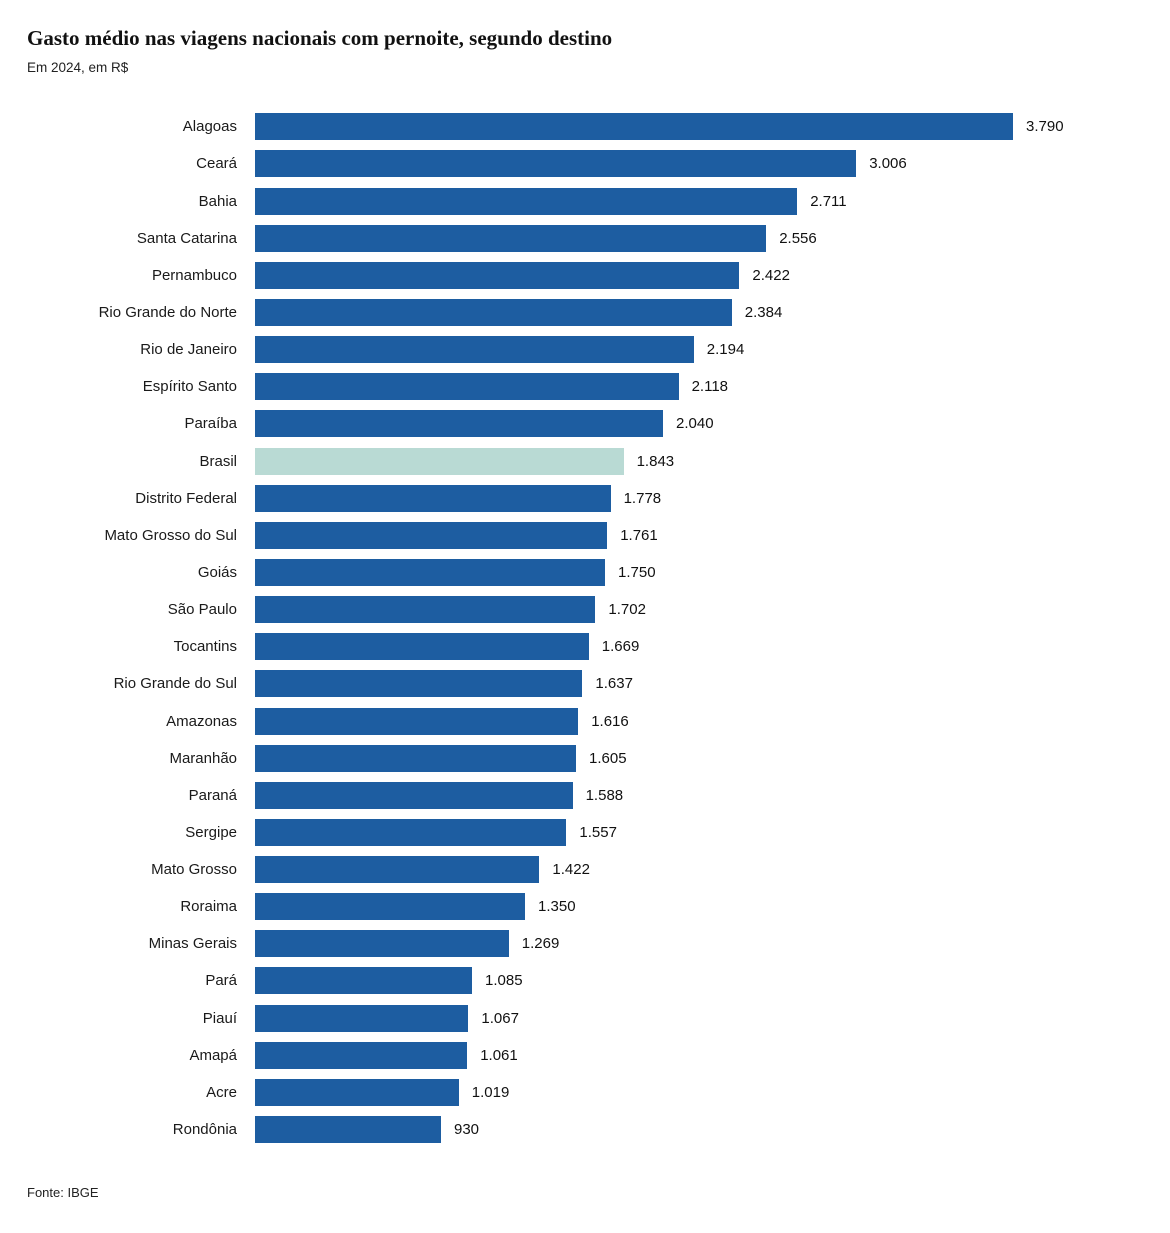  Describe the element at coordinates (442, 721) in the screenshot. I see `bar-track: 1.616` at that location.